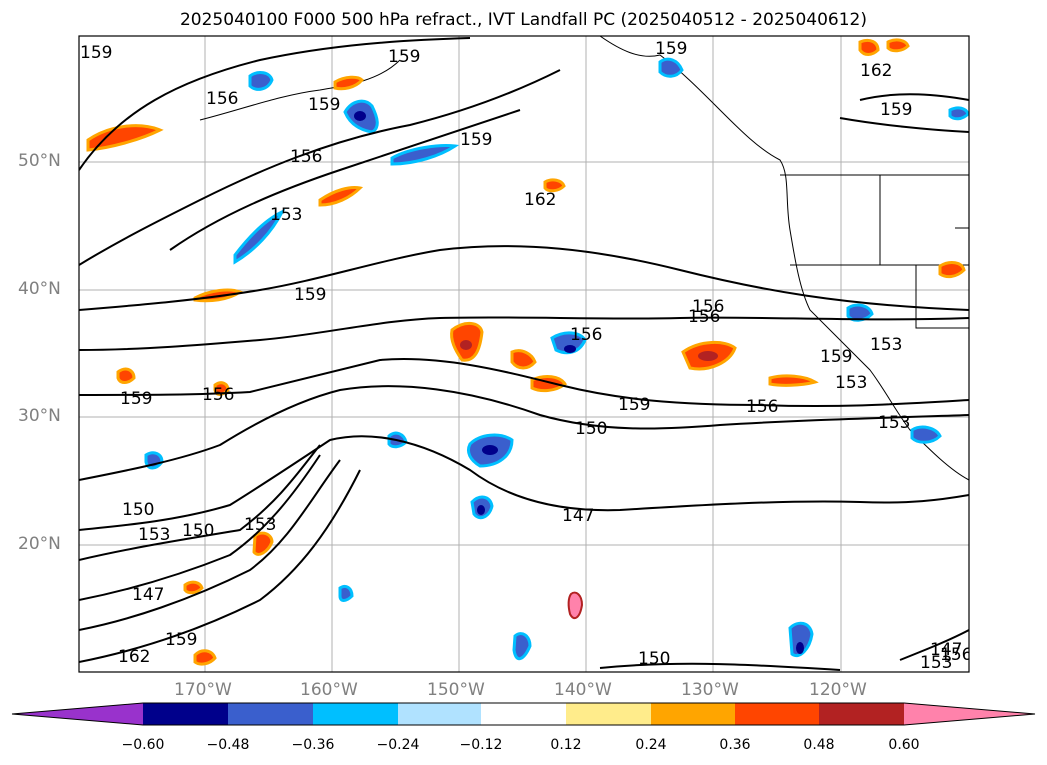 Image resolution: width=1047 pixels, height=765 pixels. I want to click on colorbar-tick-label: −0.36, so click(313, 745).